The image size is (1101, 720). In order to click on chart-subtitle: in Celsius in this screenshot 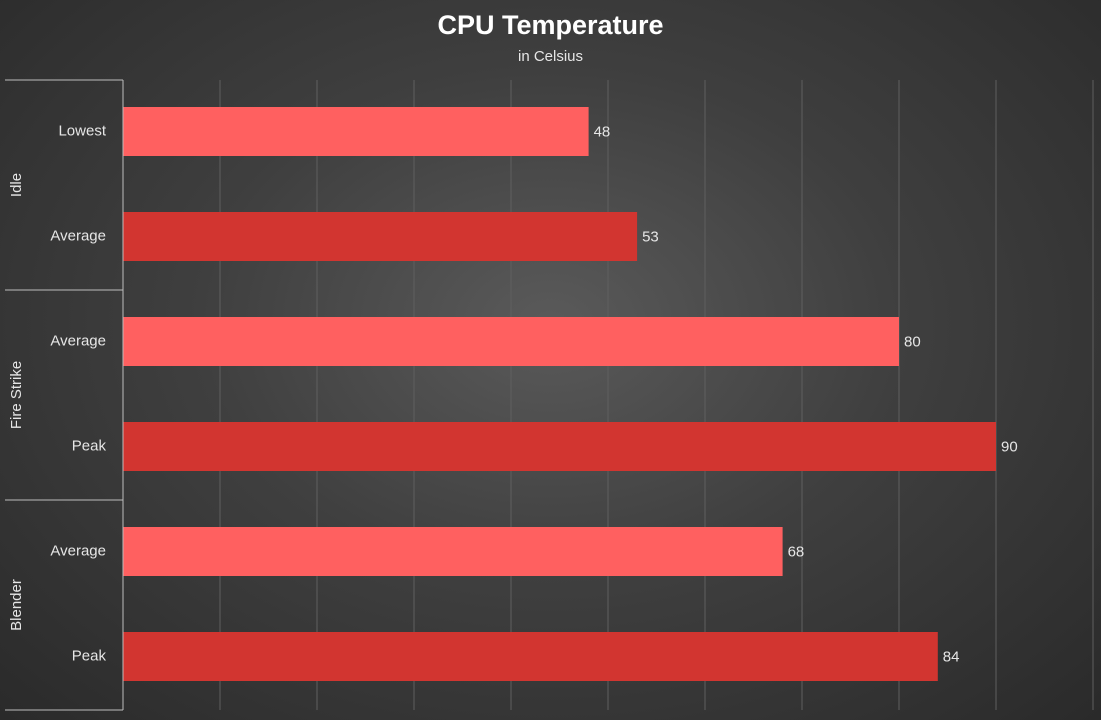, I will do `click(550, 56)`.